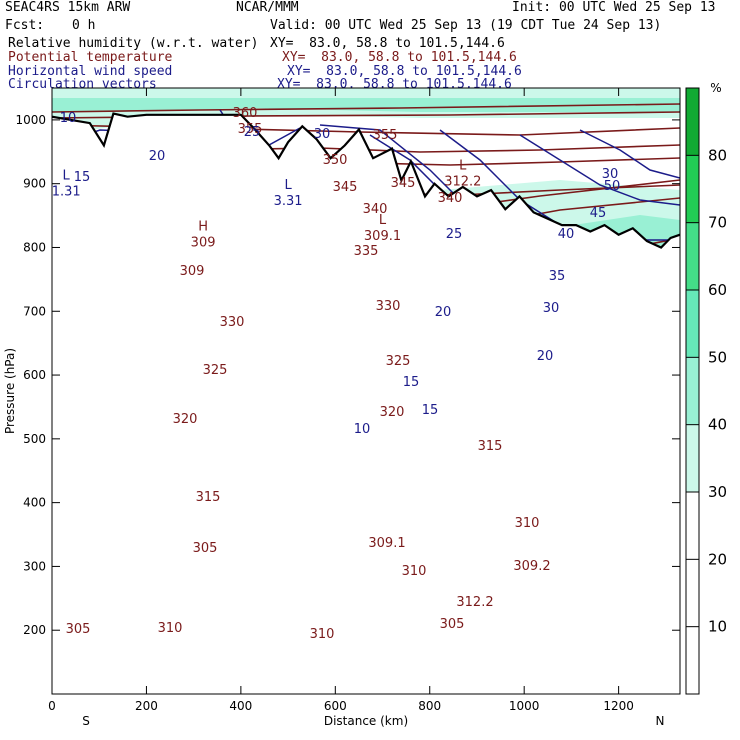 The height and width of the screenshot is (740, 740). What do you see at coordinates (610, 174) in the screenshot?
I see `wind-label-5: 30` at bounding box center [610, 174].